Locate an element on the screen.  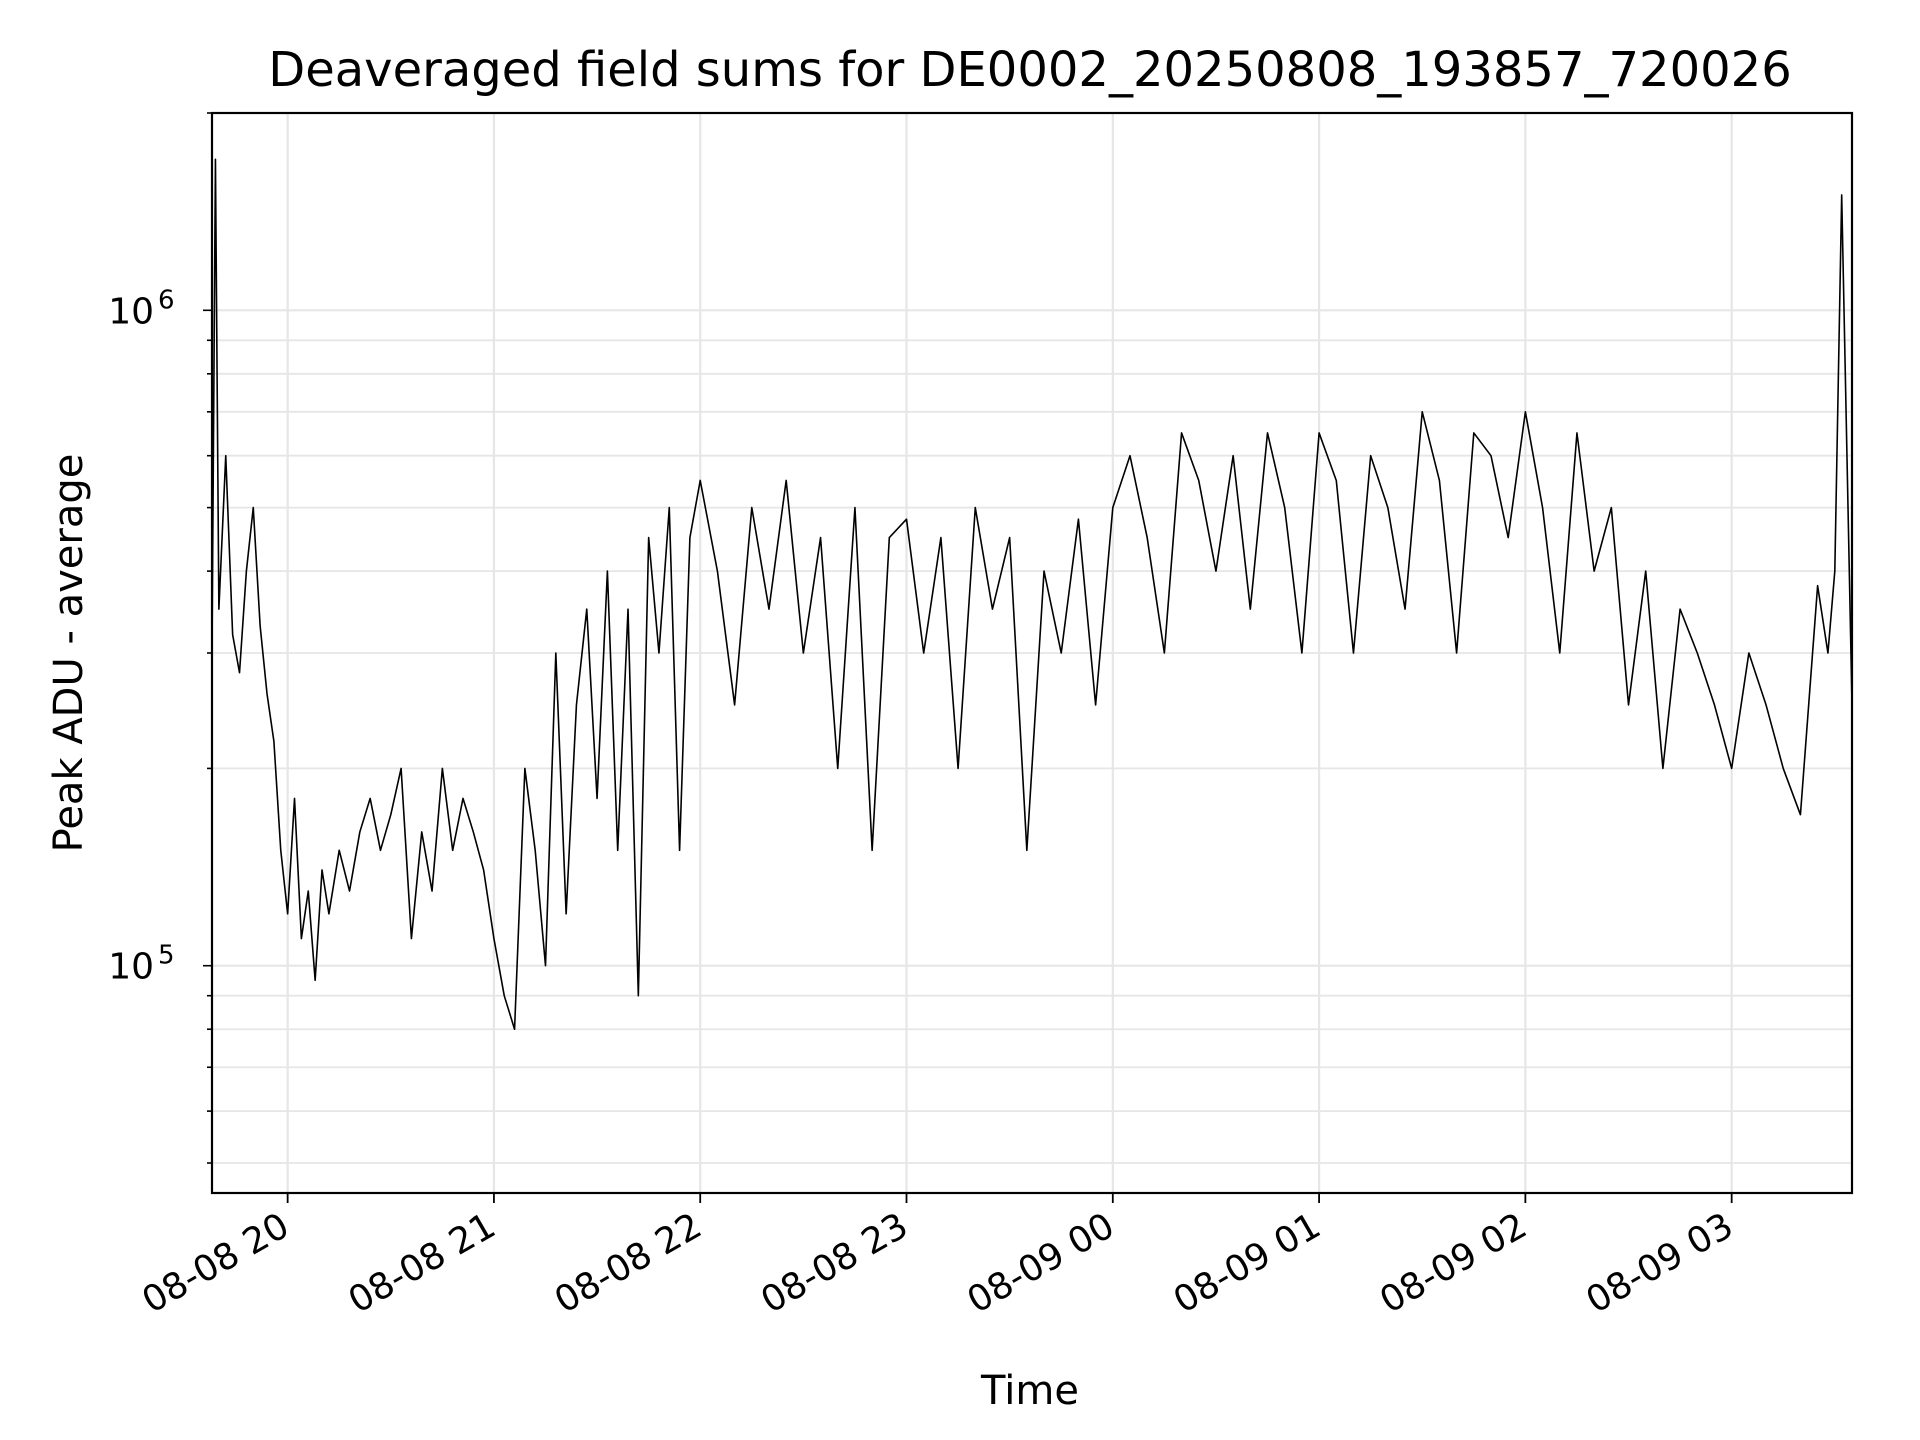
y-tick-exponent: 5 is located at coordinates (166, 956).